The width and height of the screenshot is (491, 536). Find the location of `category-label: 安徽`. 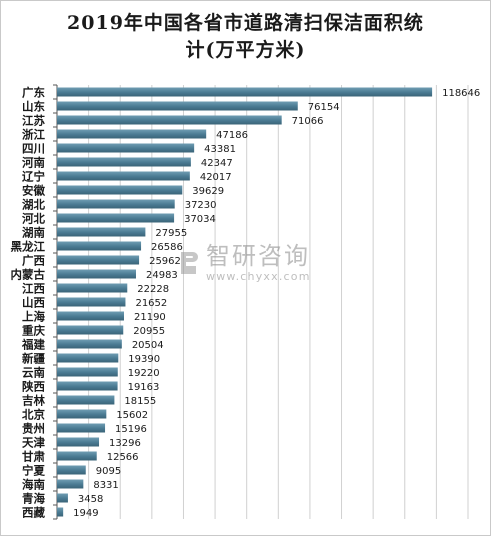

category-label: 安徽 is located at coordinates (33, 191).